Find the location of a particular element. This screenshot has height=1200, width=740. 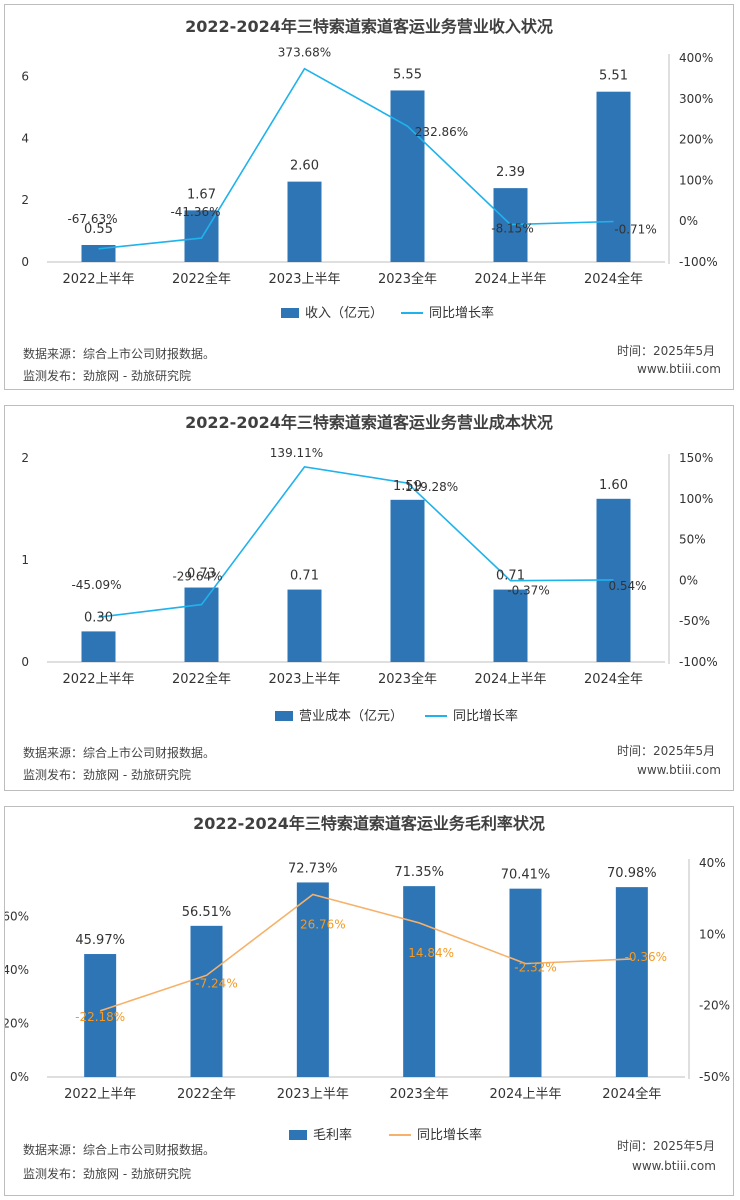

bar-value-label: 1.60 is located at coordinates (613, 485).